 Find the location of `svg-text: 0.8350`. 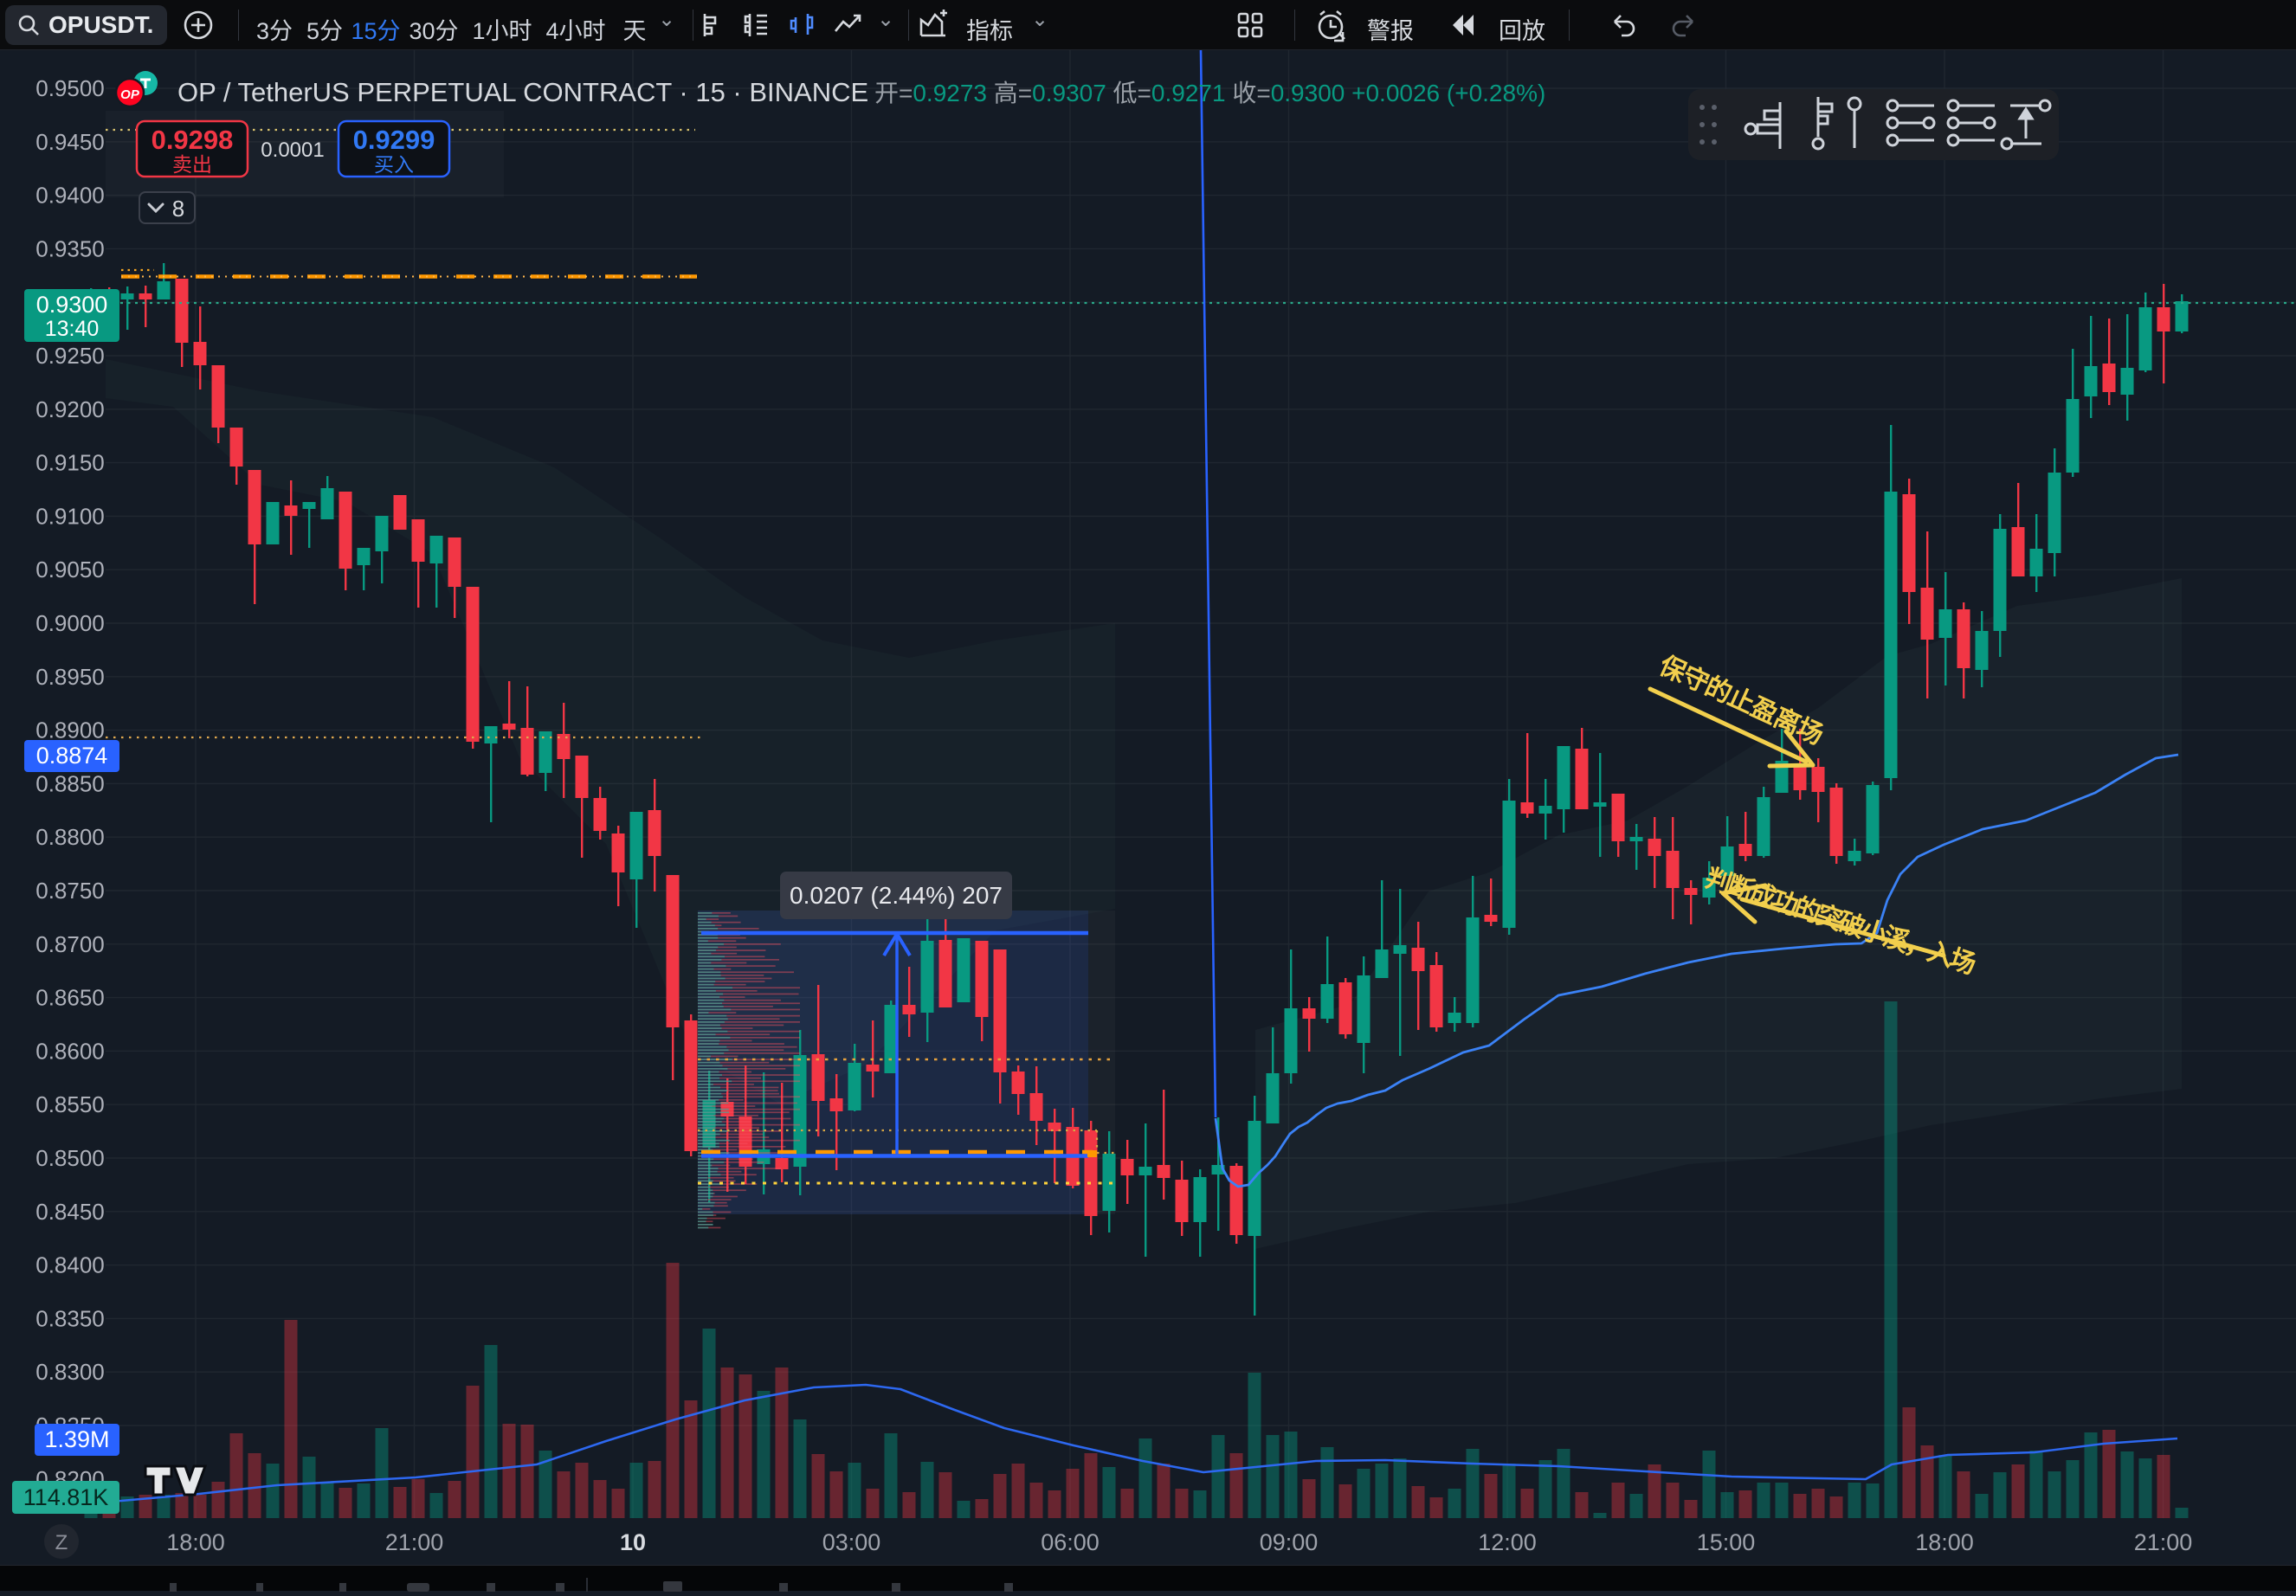

svg-text: 0.8350 is located at coordinates (70, 1318).